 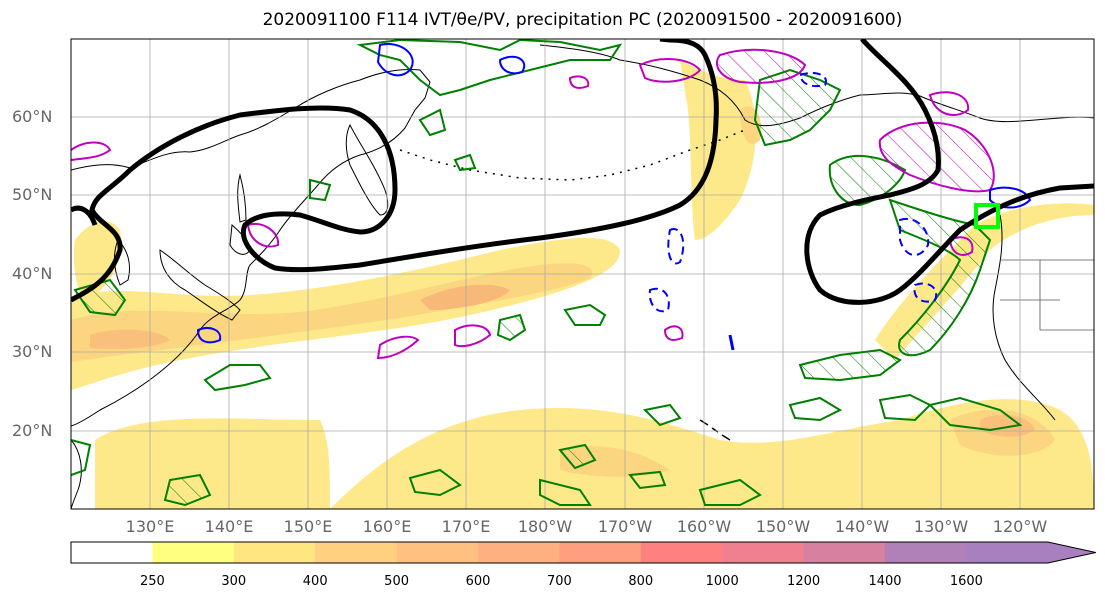 What do you see at coordinates (783, 526) in the screenshot?
I see `lon-label: 150°W` at bounding box center [783, 526].